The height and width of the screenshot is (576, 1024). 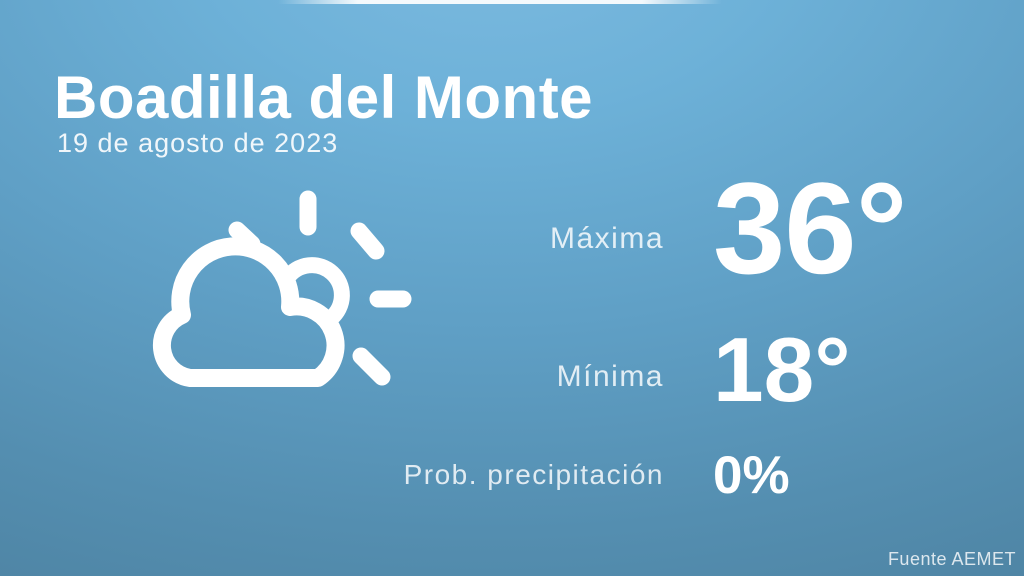 What do you see at coordinates (533, 474) in the screenshot?
I see `metric-label-precipitation: Prob. precipitación` at bounding box center [533, 474].